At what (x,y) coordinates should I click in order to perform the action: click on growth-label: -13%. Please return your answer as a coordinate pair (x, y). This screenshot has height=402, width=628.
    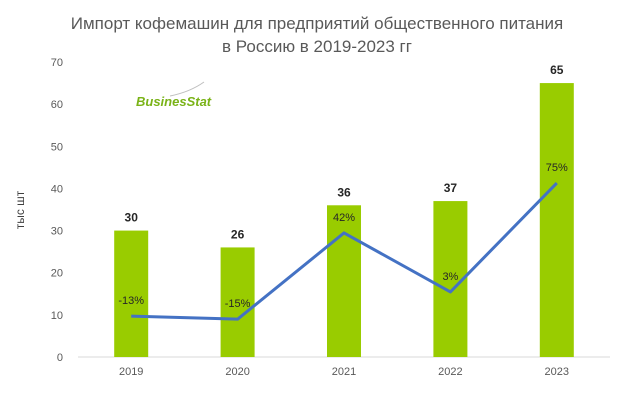
    Looking at the image, I should click on (131, 301).